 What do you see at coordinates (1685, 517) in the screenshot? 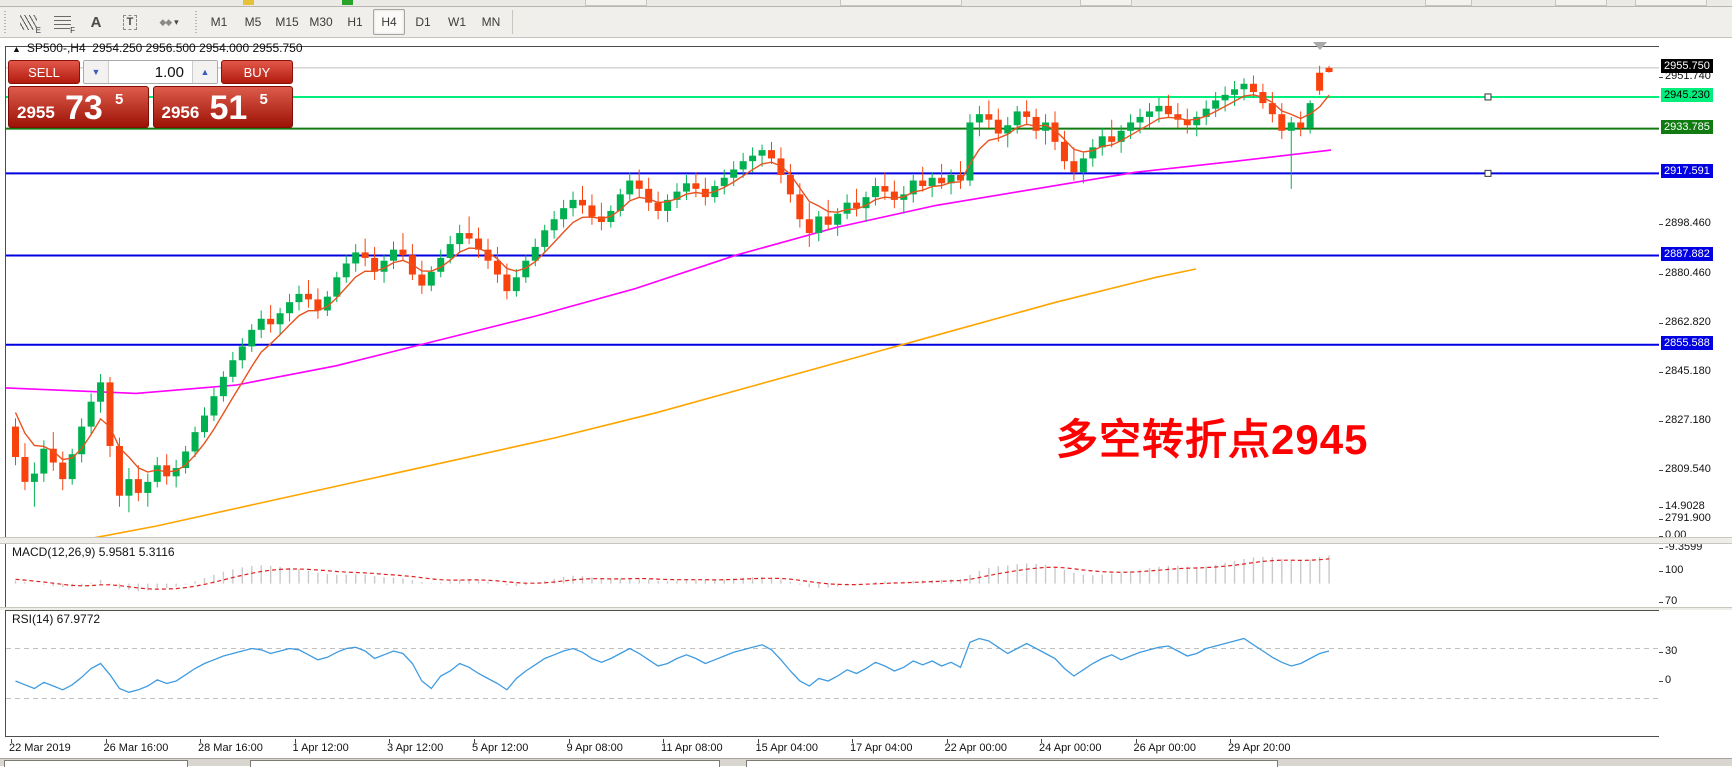
I see `price-axis-tick: 2791.900` at bounding box center [1685, 517].